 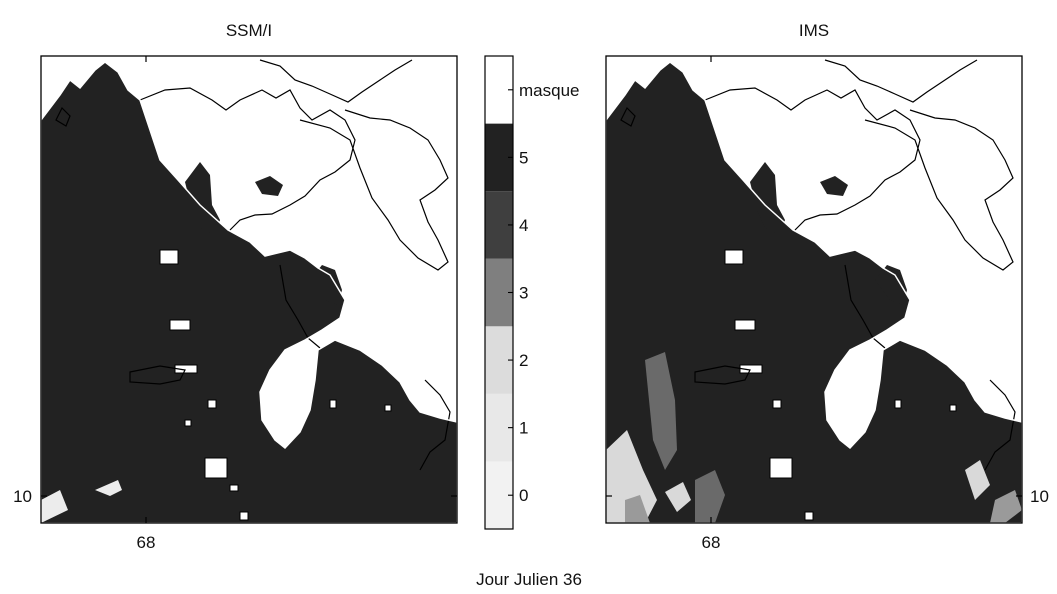 What do you see at coordinates (523, 293) in the screenshot?
I see `colorbar-label: 3` at bounding box center [523, 293].